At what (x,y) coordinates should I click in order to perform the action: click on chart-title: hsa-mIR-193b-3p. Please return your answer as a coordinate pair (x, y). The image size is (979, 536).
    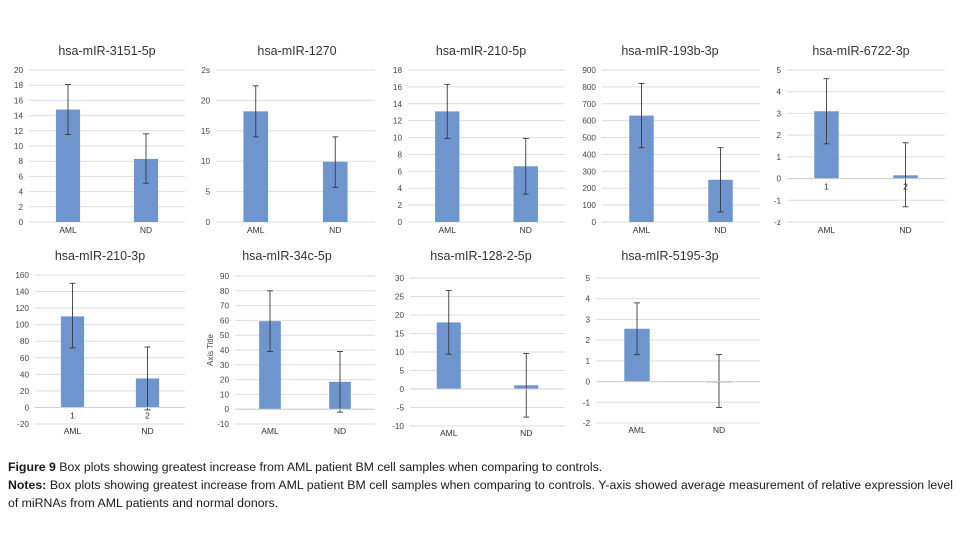
    Looking at the image, I should click on (669, 51).